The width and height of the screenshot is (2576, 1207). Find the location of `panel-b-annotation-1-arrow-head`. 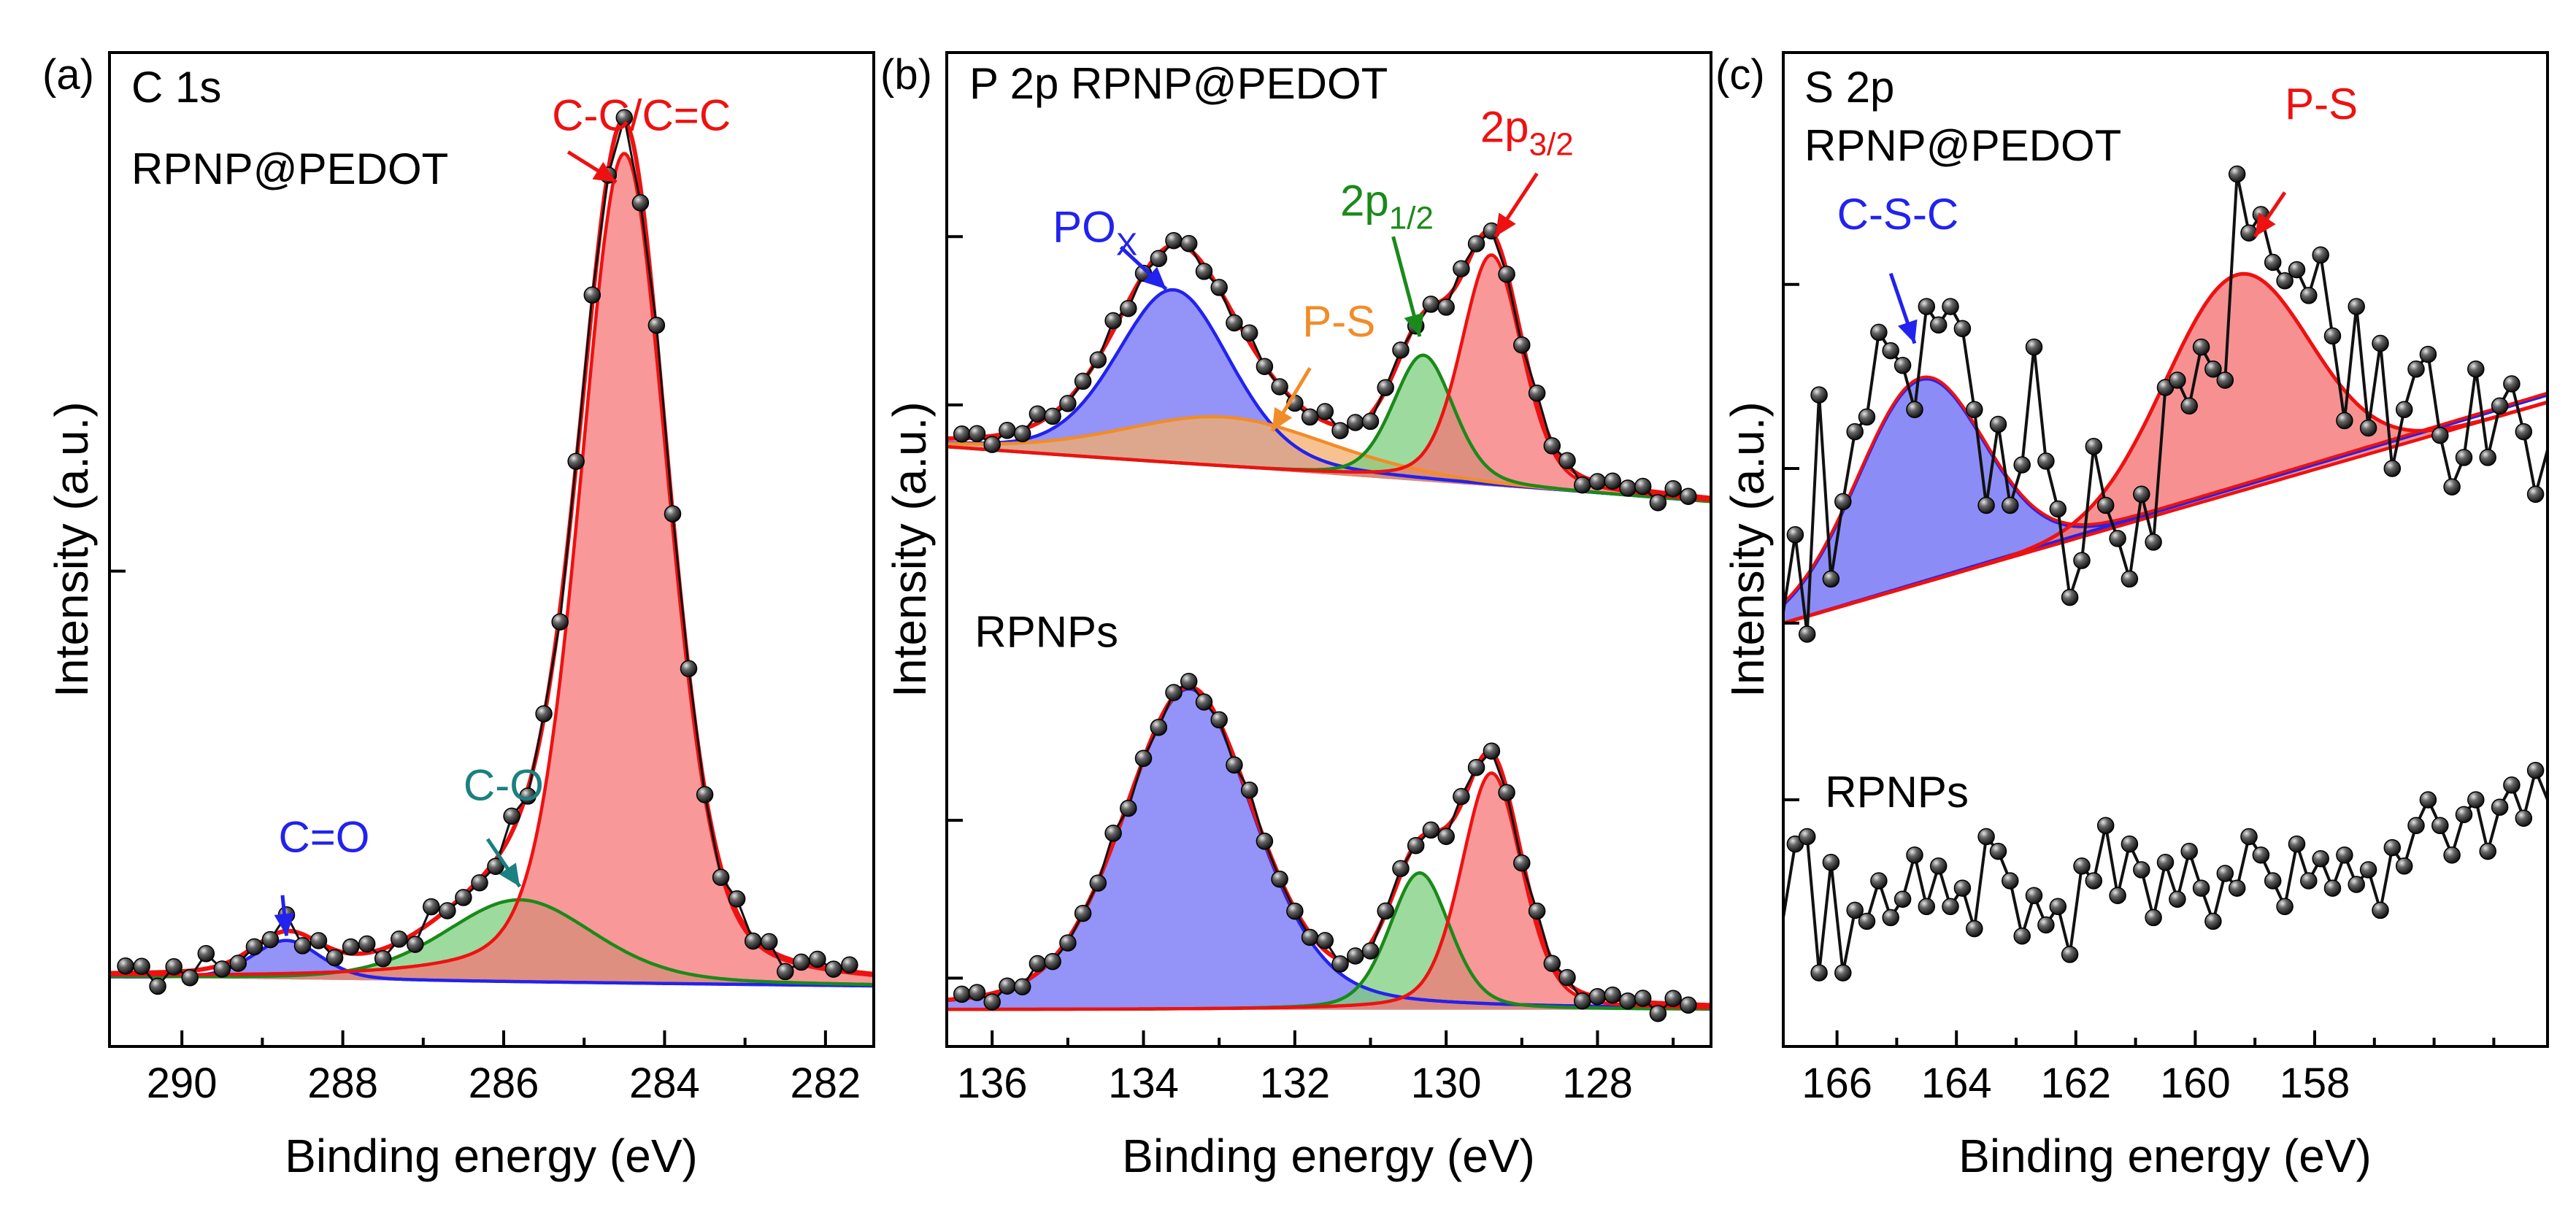

panel-b-annotation-1-arrow-head is located at coordinates (1282, 419).